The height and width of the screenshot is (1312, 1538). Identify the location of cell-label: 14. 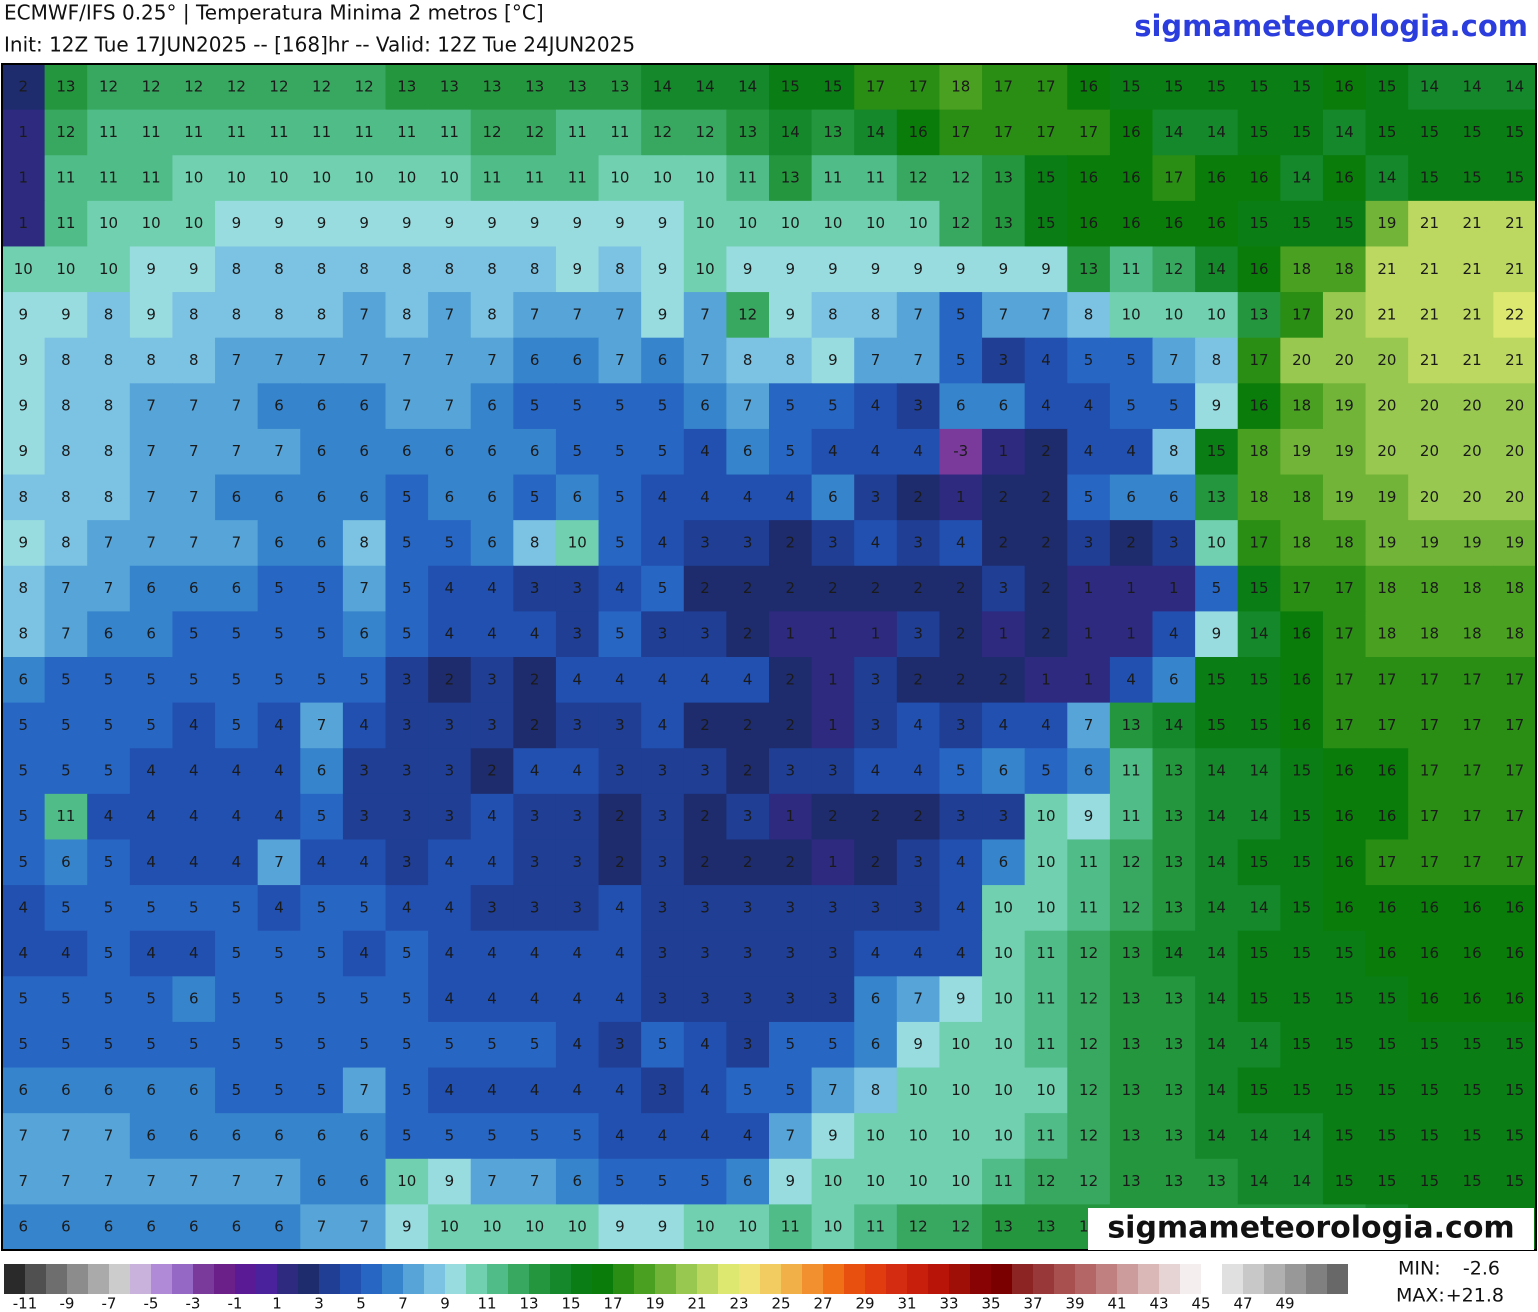
(1258, 1135).